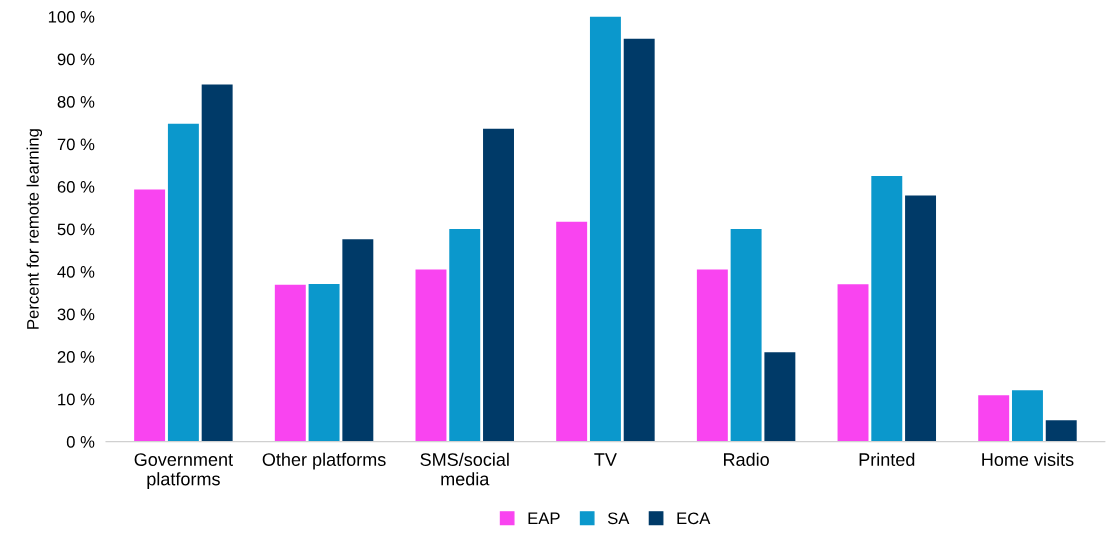  What do you see at coordinates (76, 229) in the screenshot?
I see `y-tick-label: 50 %` at bounding box center [76, 229].